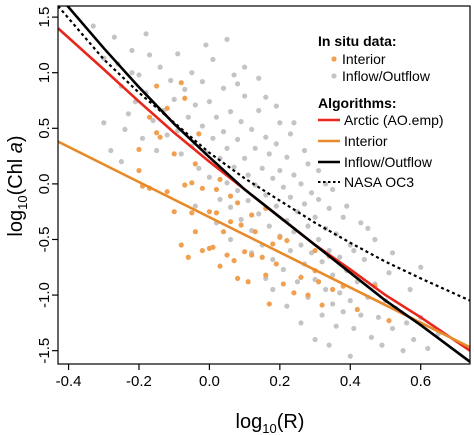  What do you see at coordinates (44, 295) in the screenshot?
I see `y-tick-label: -1.0` at bounding box center [44, 295].